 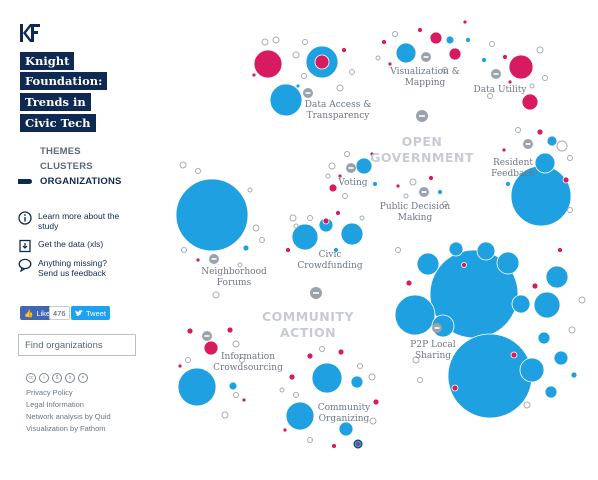 What do you see at coordinates (339, 116) in the screenshot?
I see `cluster-label: Transparency` at bounding box center [339, 116].